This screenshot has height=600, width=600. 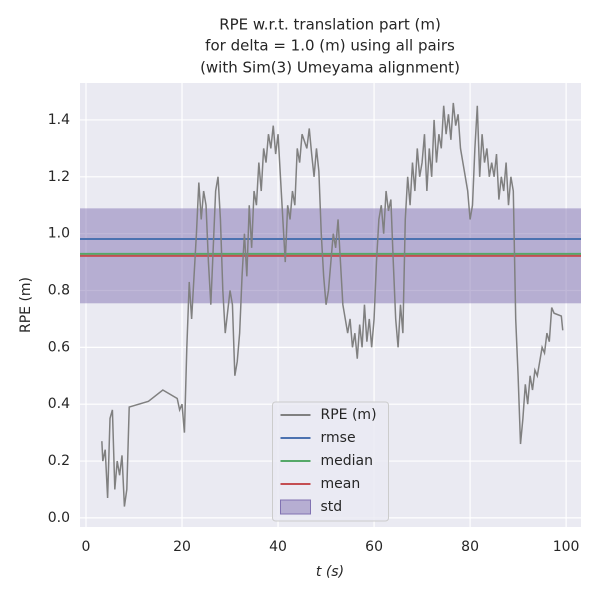 I want to click on legend-label: rmse, so click(x=338, y=438).